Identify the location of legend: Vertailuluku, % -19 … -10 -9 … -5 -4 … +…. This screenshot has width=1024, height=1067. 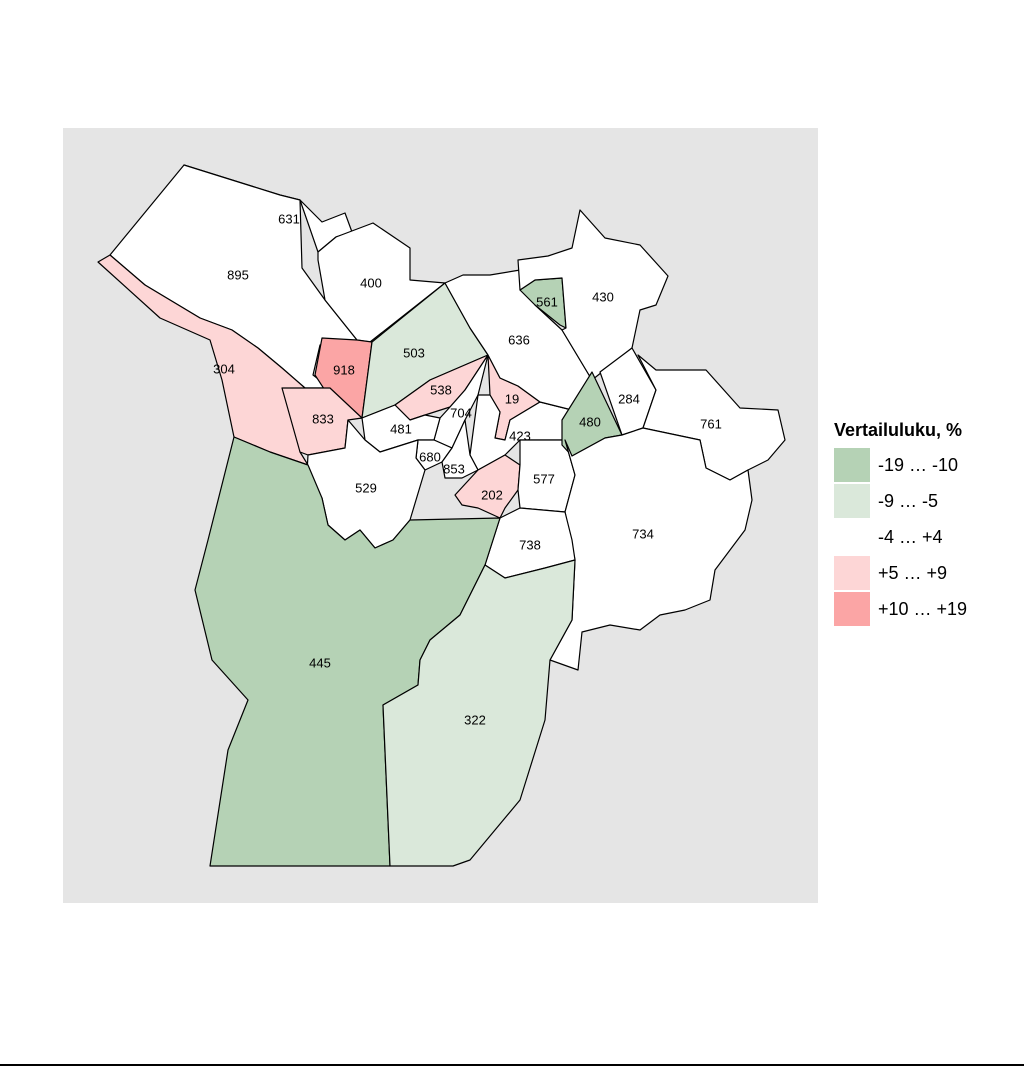
(900, 523).